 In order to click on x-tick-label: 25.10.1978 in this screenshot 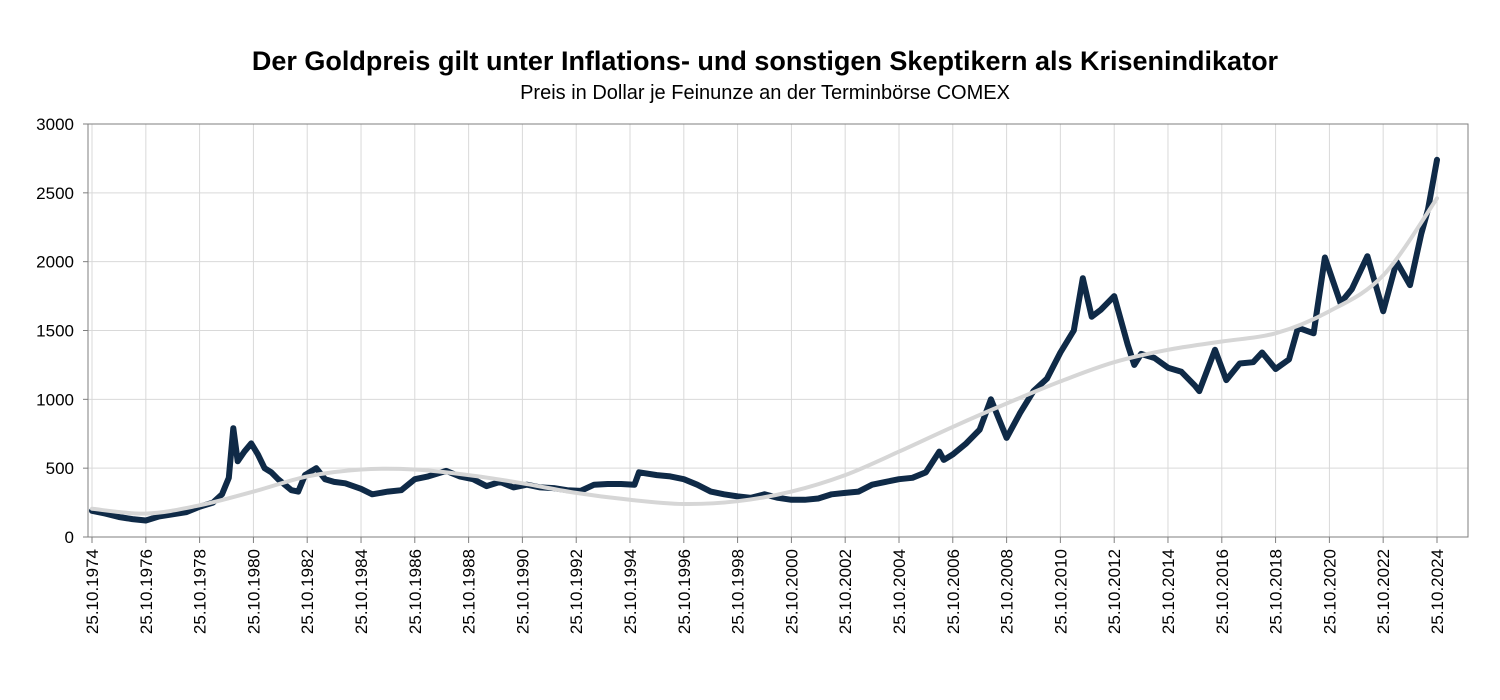, I will do `click(200, 591)`.